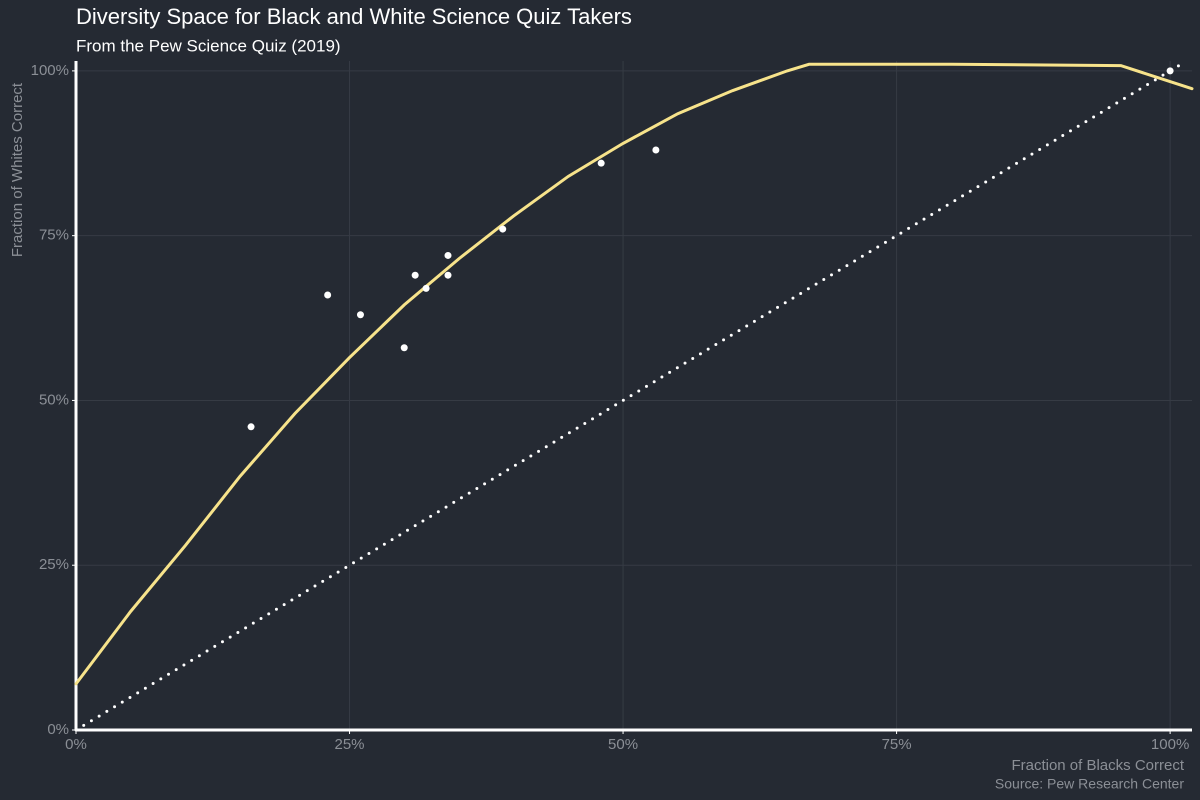 This screenshot has width=1200, height=800. Describe the element at coordinates (1097, 765) in the screenshot. I see `x-axis-label: Fraction of Blacks Correct` at that location.